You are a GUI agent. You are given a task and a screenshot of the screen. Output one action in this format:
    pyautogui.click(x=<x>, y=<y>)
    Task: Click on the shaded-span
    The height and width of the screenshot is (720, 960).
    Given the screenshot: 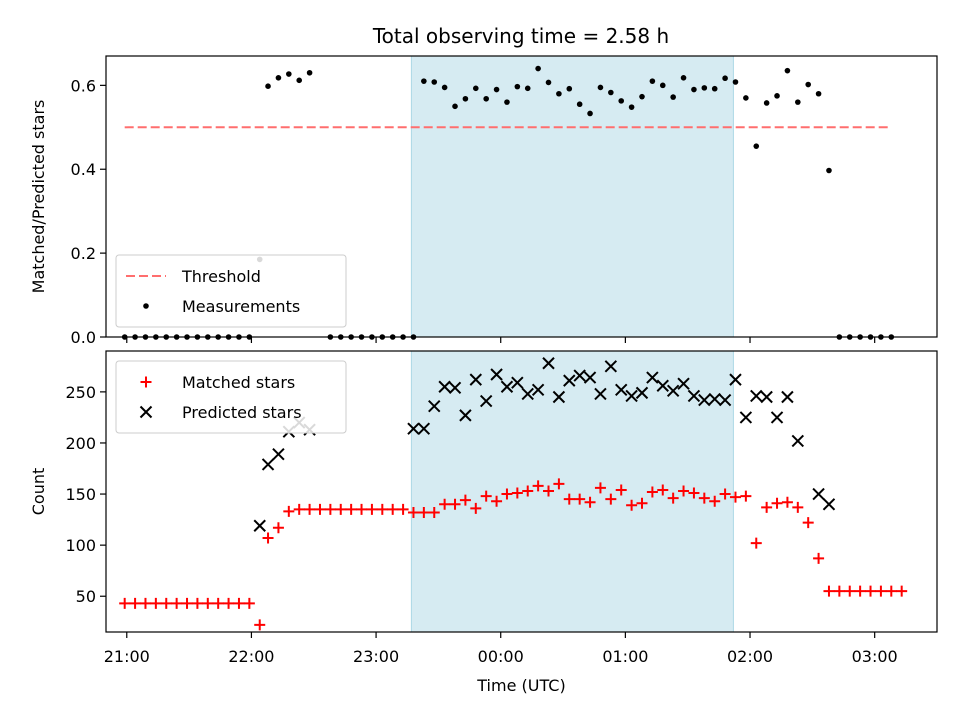 What is the action you would take?
    pyautogui.click(x=572, y=196)
    